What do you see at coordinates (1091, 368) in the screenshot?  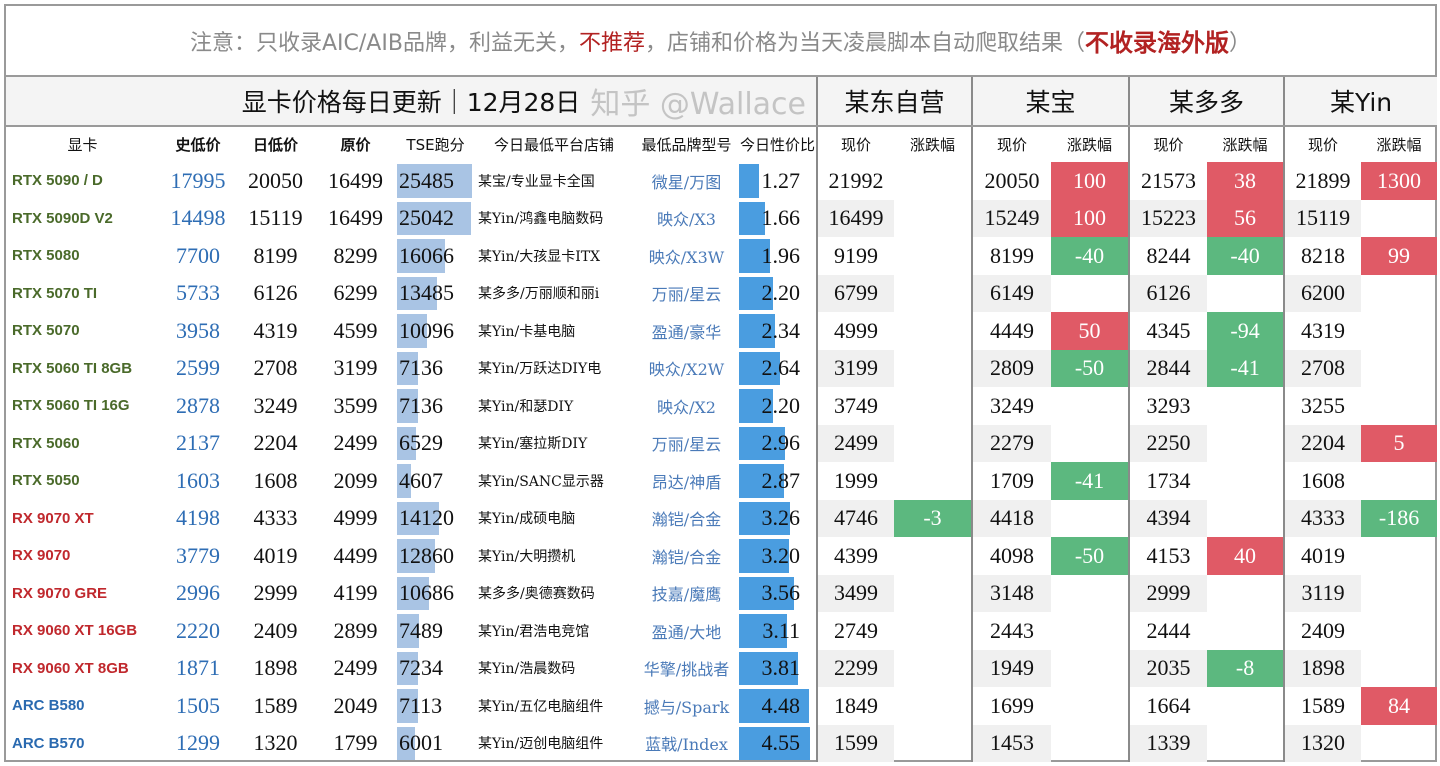 I see `platform-change: -50` at bounding box center [1091, 368].